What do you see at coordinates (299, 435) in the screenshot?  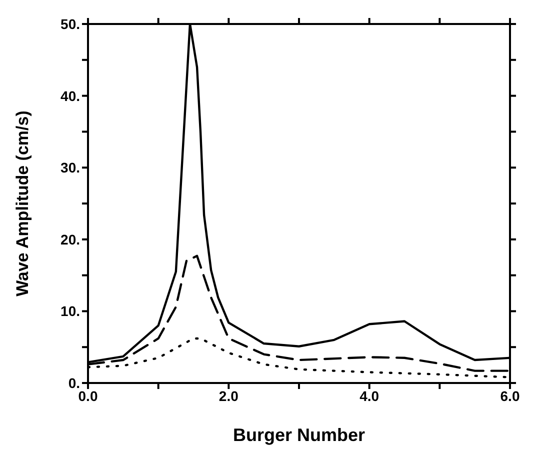 I see `x-axis-title: Burger Number` at bounding box center [299, 435].